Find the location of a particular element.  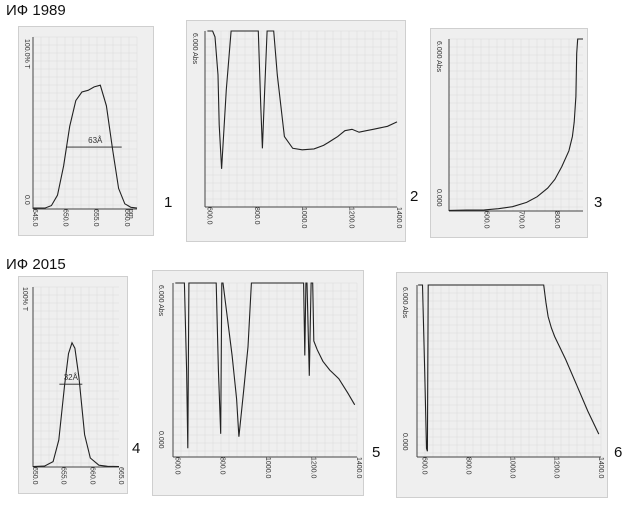

chart-panel-4: 650.0 655.0 660.0 665.0 100% T 32Å is located at coordinates (73, 385).